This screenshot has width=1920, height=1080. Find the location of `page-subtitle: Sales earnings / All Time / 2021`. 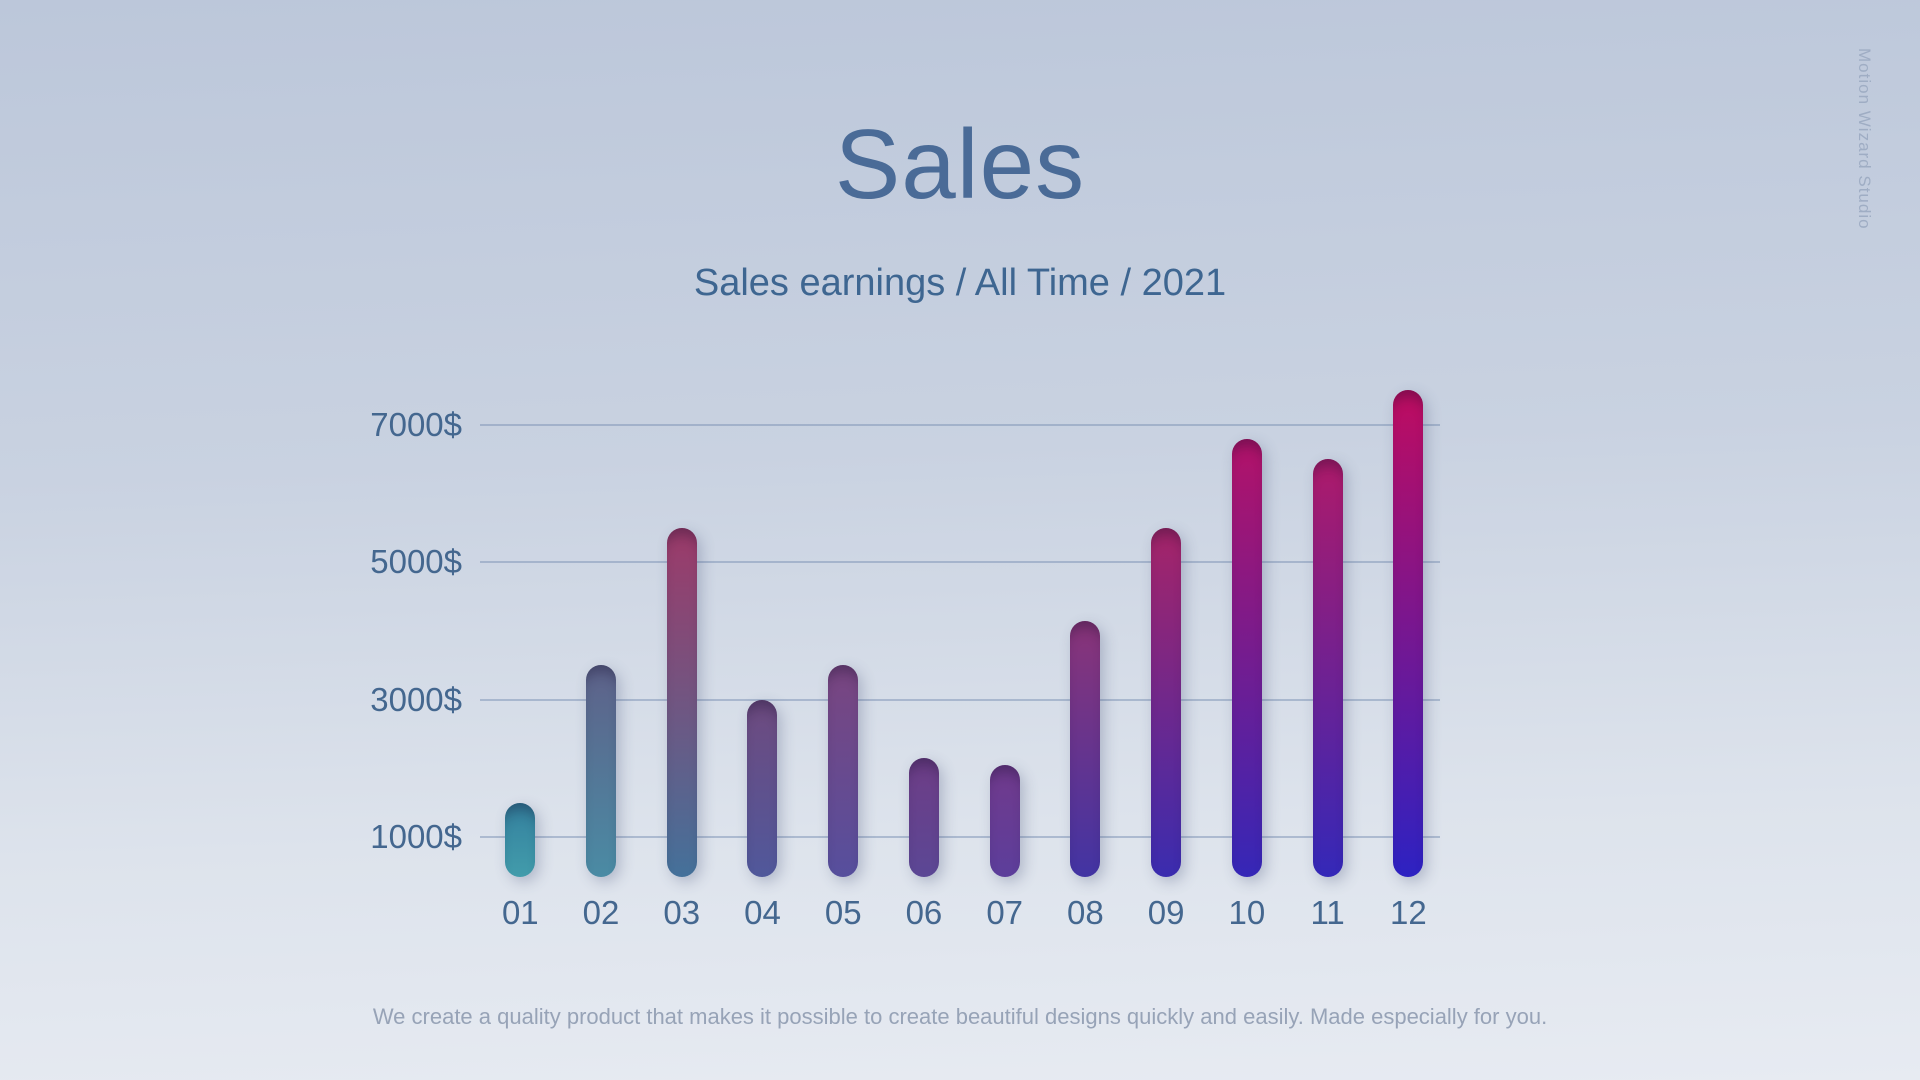

page-subtitle: Sales earnings / All Time / 2021 is located at coordinates (960, 283).